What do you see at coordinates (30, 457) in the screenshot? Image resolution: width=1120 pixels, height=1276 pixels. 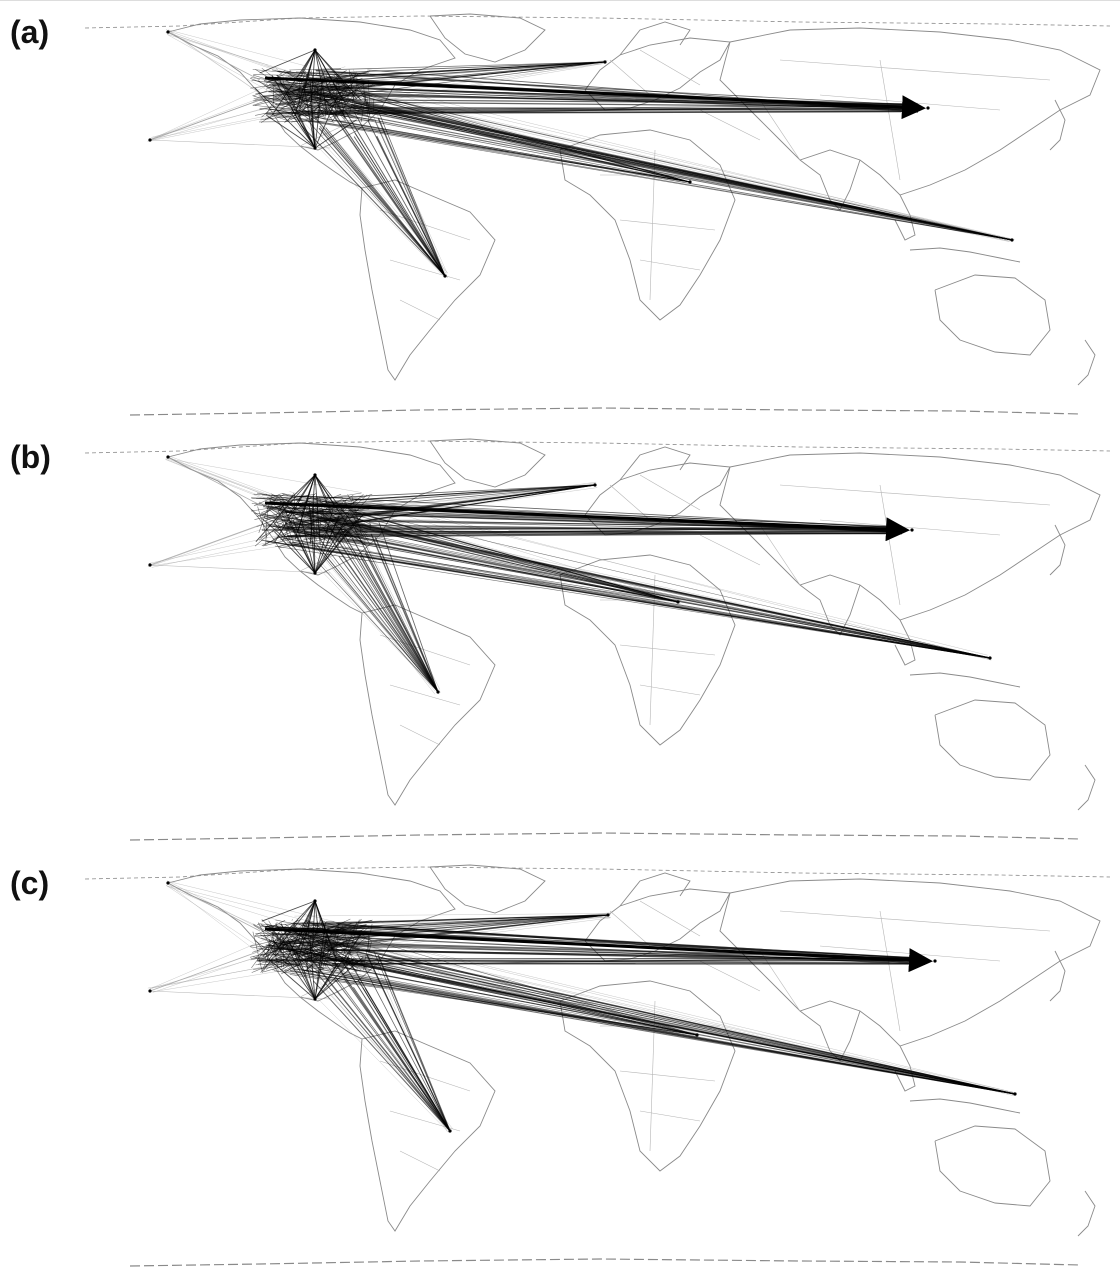 I see `panel-label-b: (b)` at bounding box center [30, 457].